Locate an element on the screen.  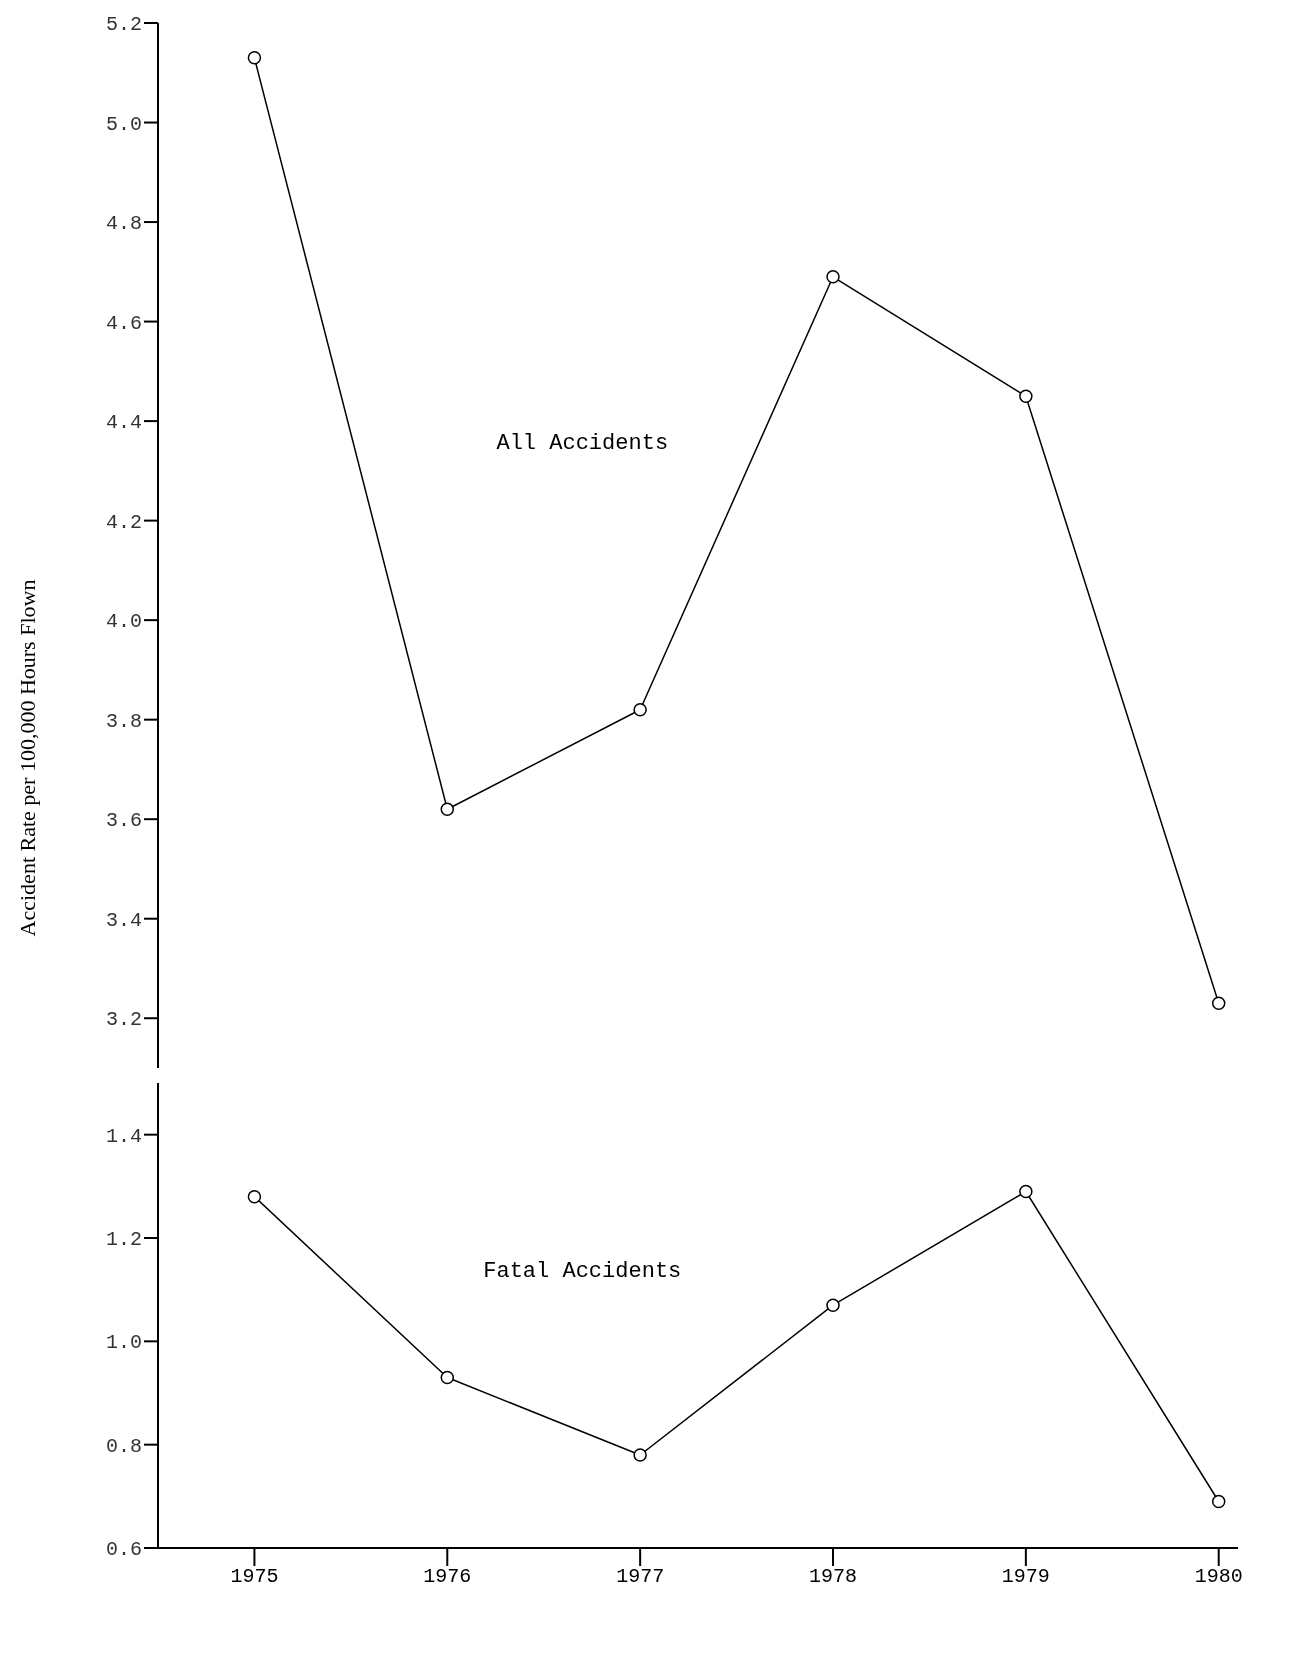
y-tick-label: 3.2 is located at coordinates (123, 1020).